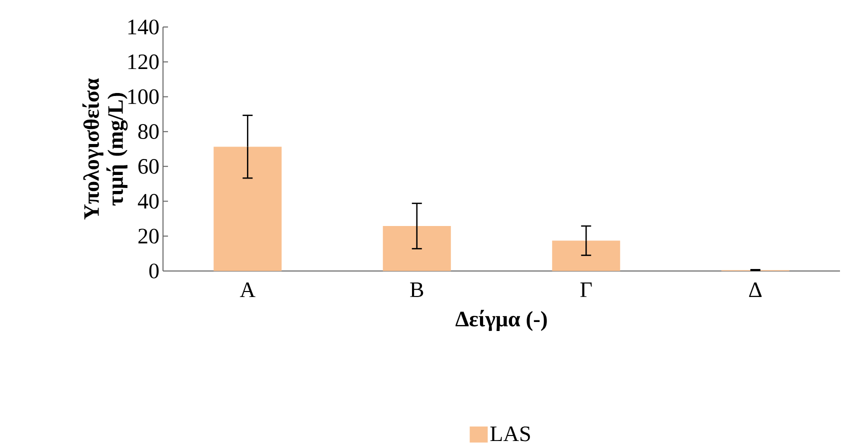  What do you see at coordinates (143, 27) in the screenshot?
I see `y-tick-label: 140` at bounding box center [143, 27].